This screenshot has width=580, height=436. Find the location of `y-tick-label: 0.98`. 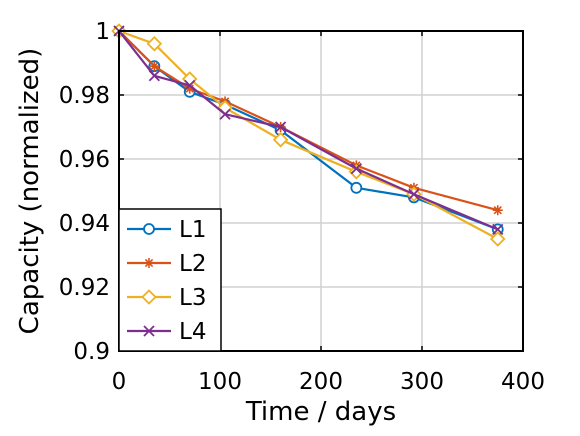

y-tick-label: 0.98 is located at coordinates (84, 96).